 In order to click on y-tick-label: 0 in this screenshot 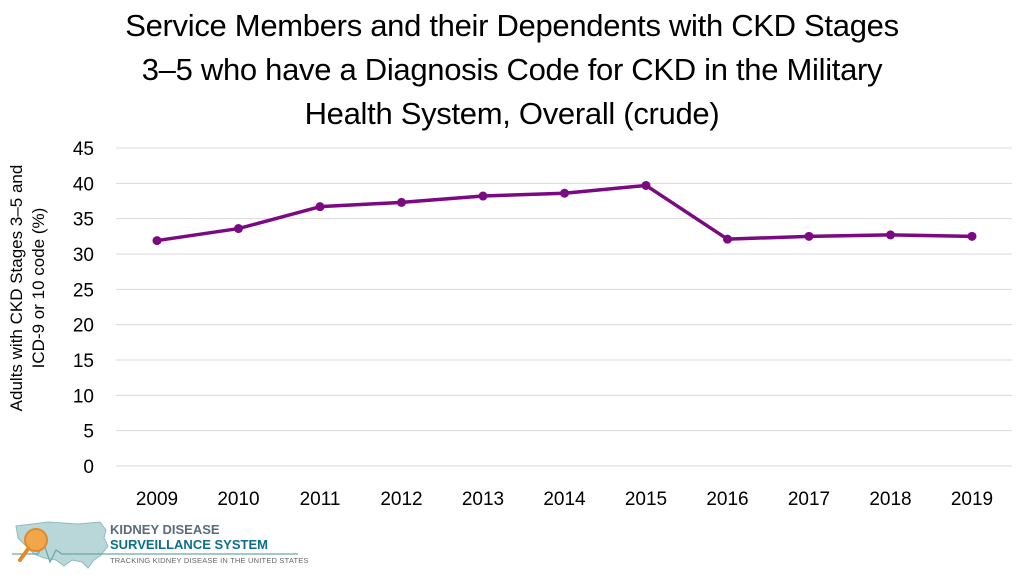, I will do `click(88, 467)`.